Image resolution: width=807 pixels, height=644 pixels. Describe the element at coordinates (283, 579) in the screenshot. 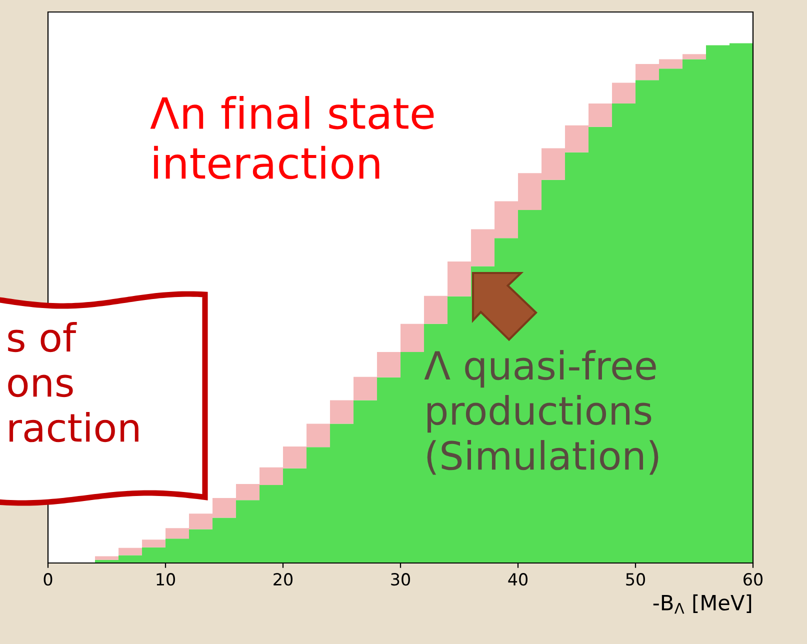

I see `x-tick-label: 20` at that location.